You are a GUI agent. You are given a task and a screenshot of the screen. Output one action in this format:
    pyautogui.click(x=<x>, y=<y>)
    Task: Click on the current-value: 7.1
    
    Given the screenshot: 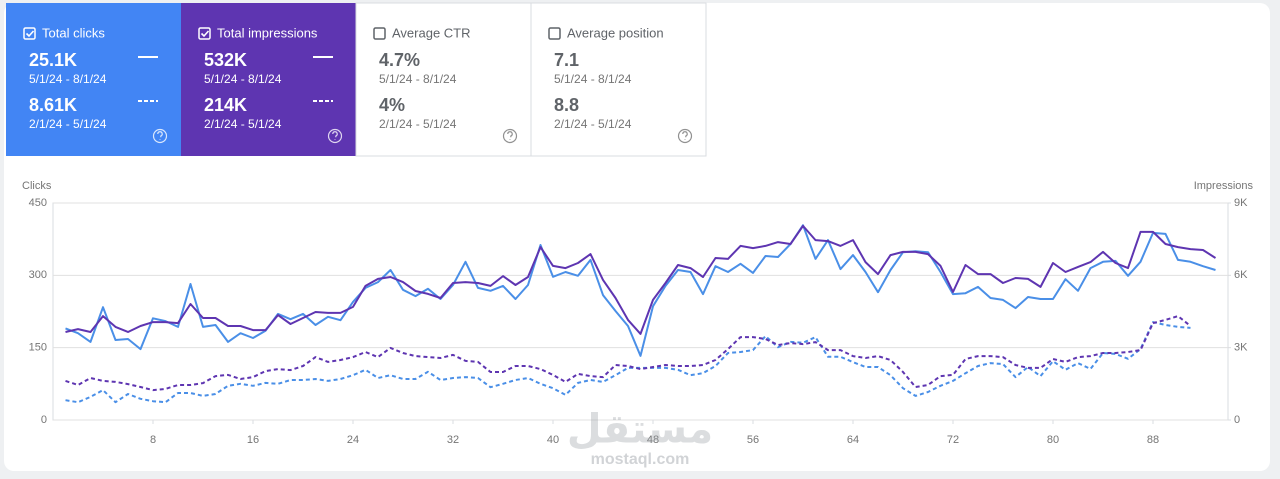 What is the action you would take?
    pyautogui.click(x=566, y=60)
    